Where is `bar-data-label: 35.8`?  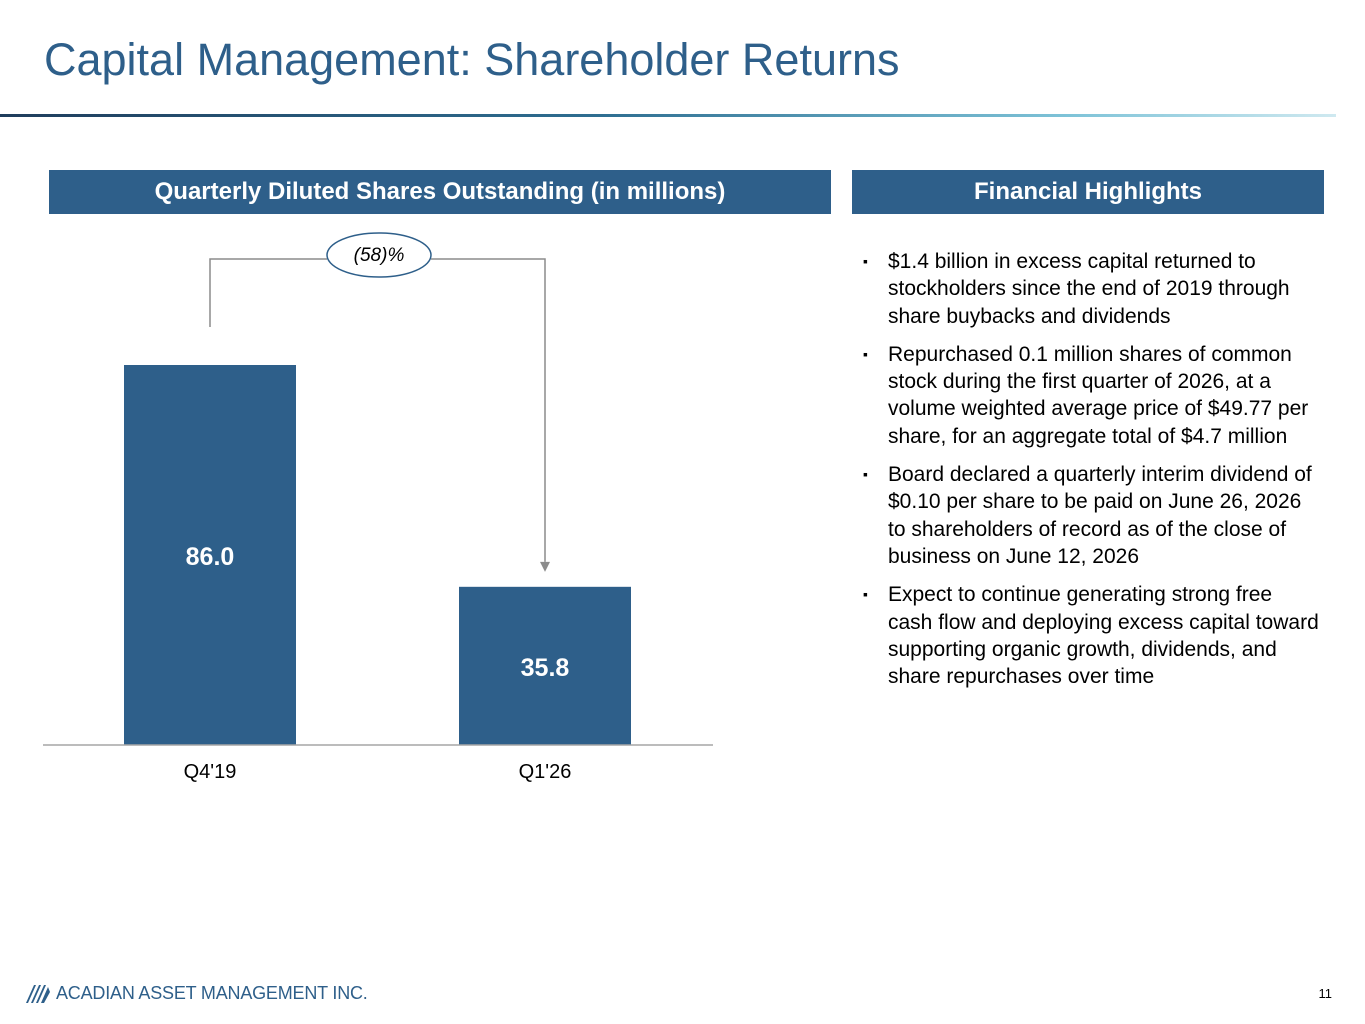 bar-data-label: 35.8 is located at coordinates (545, 668).